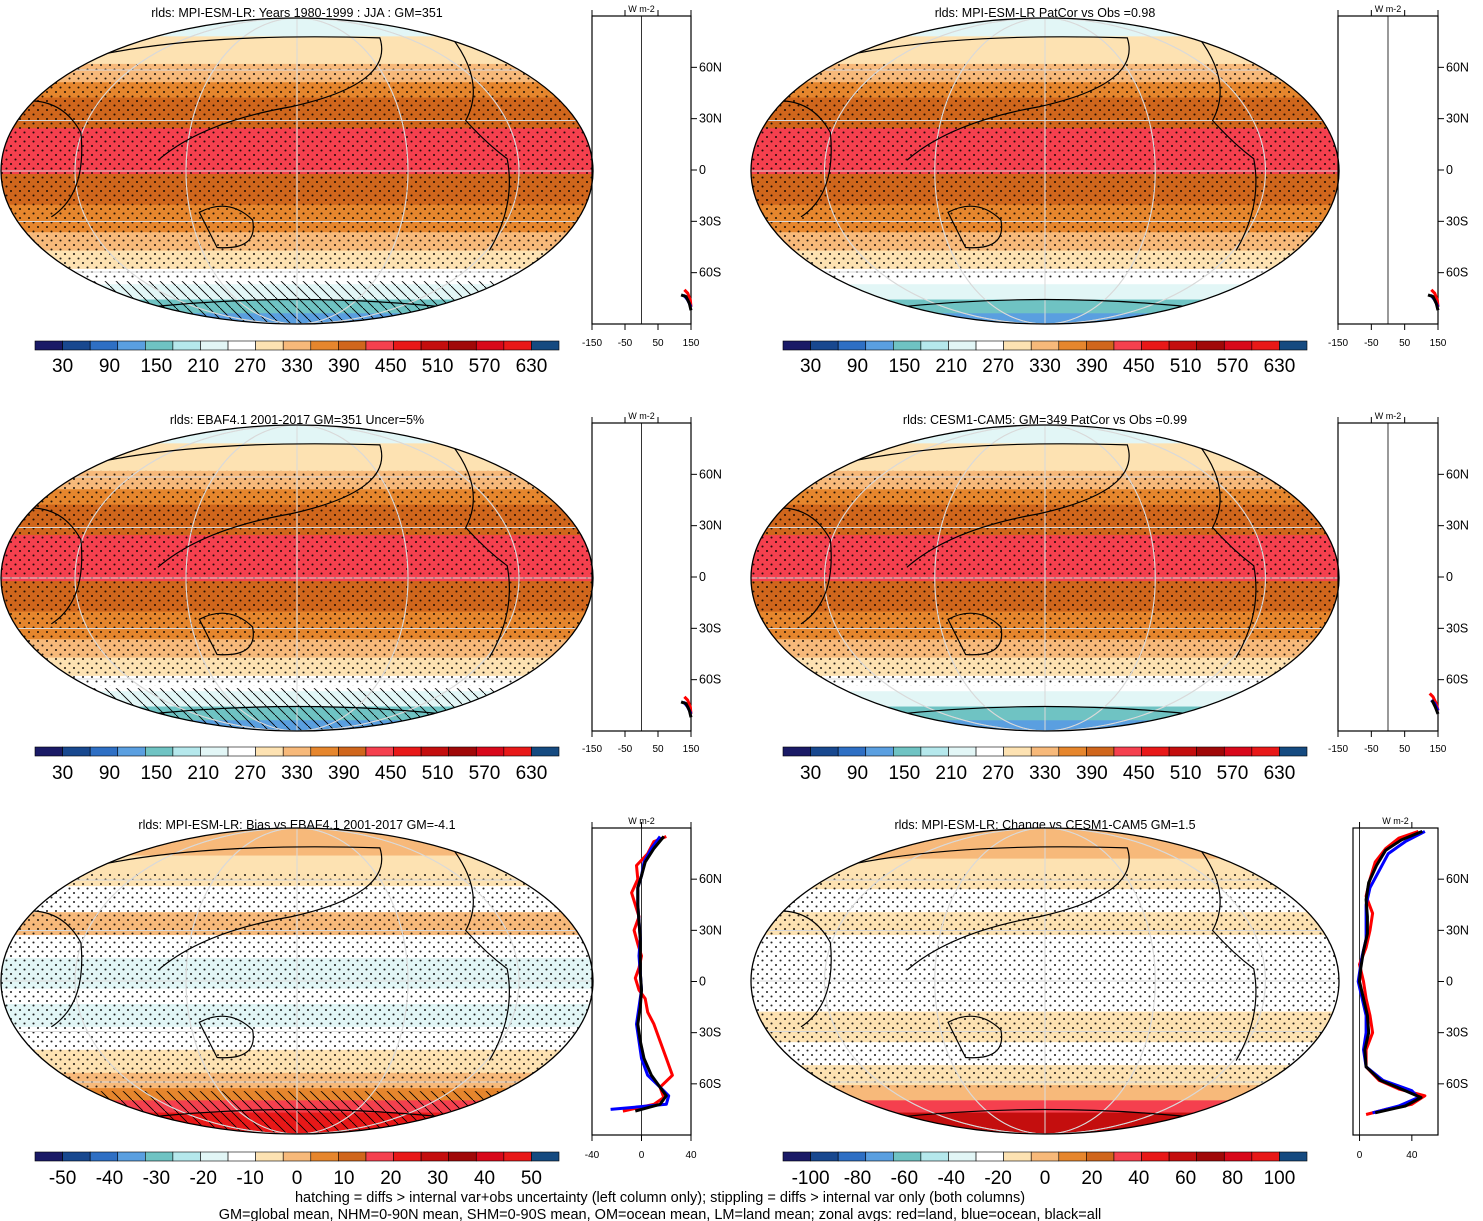 This screenshot has width=1483, height=1221. What do you see at coordinates (484, 1178) in the screenshot?
I see `colorbar-label: 40` at bounding box center [484, 1178].